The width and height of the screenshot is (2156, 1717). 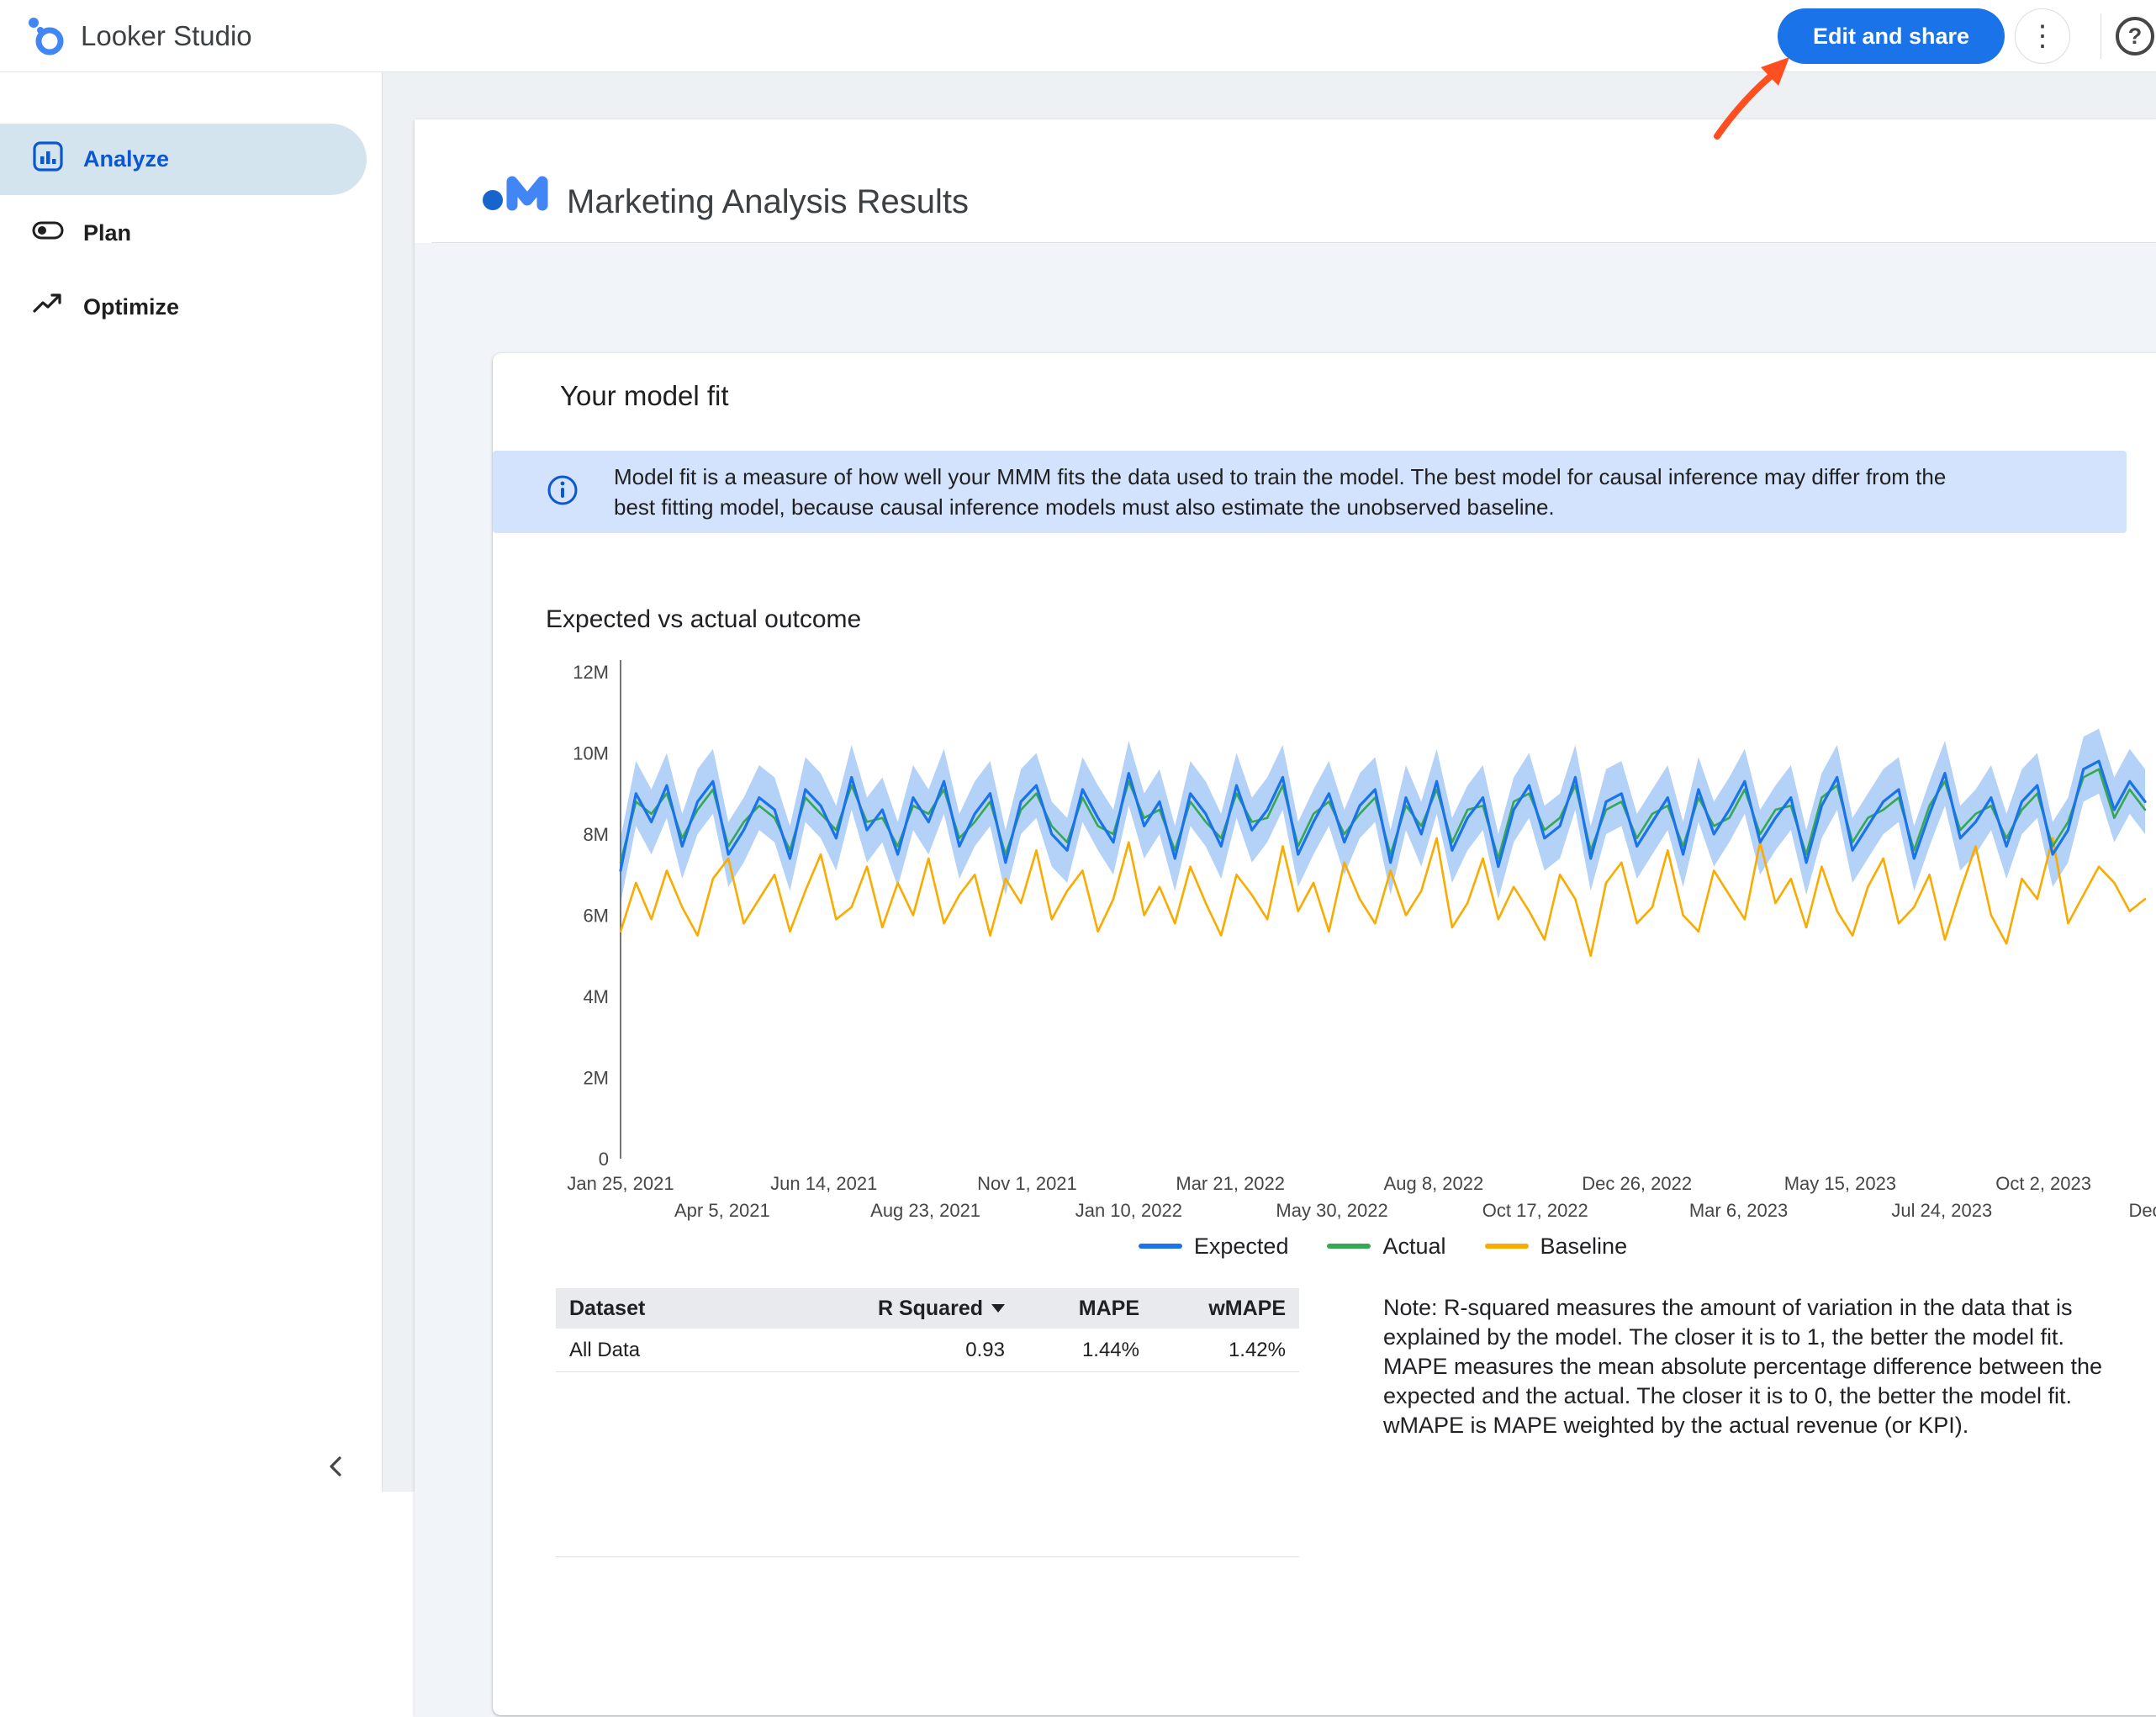 What do you see at coordinates (1414, 1246) in the screenshot?
I see `legend-label: Actual` at bounding box center [1414, 1246].